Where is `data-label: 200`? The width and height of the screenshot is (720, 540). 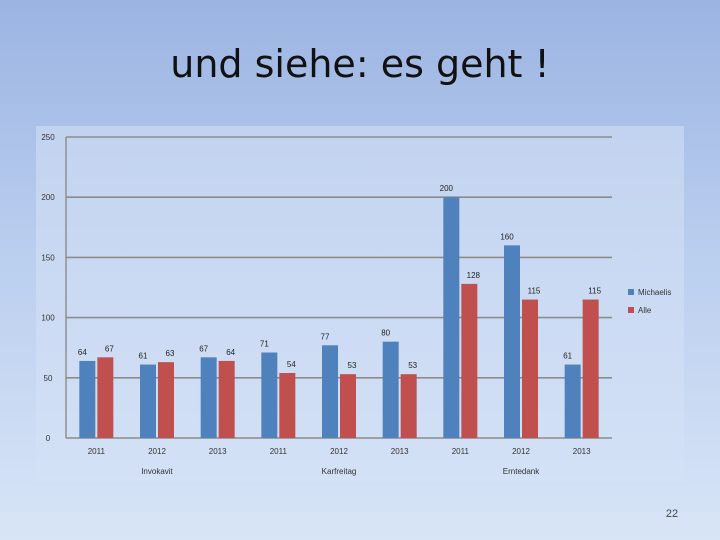
data-label: 200 is located at coordinates (447, 188).